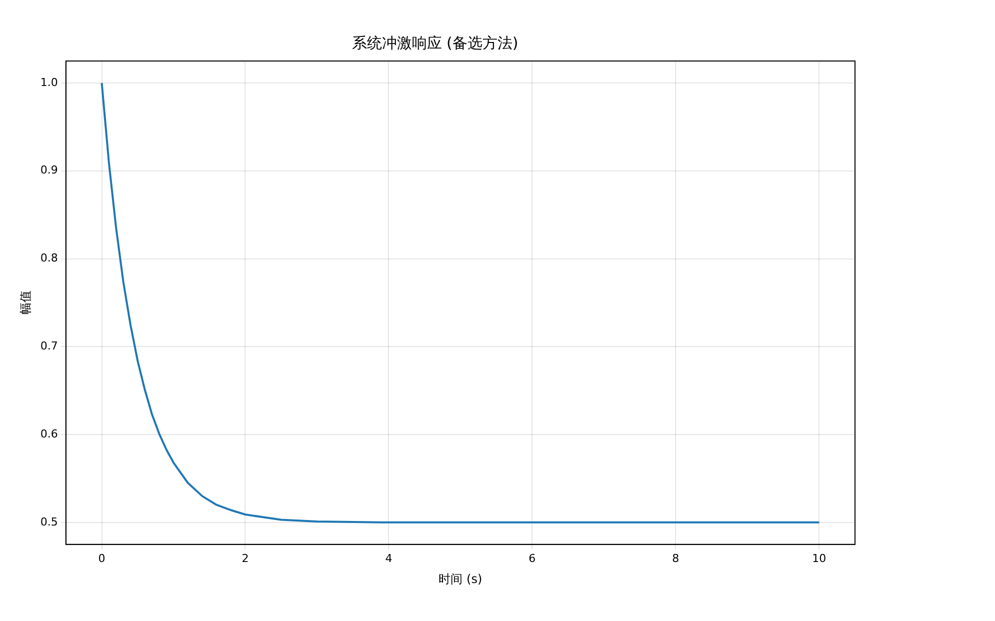 This screenshot has width=995, height=621. What do you see at coordinates (245, 558) in the screenshot?
I see `x-tick-label: 2` at bounding box center [245, 558].